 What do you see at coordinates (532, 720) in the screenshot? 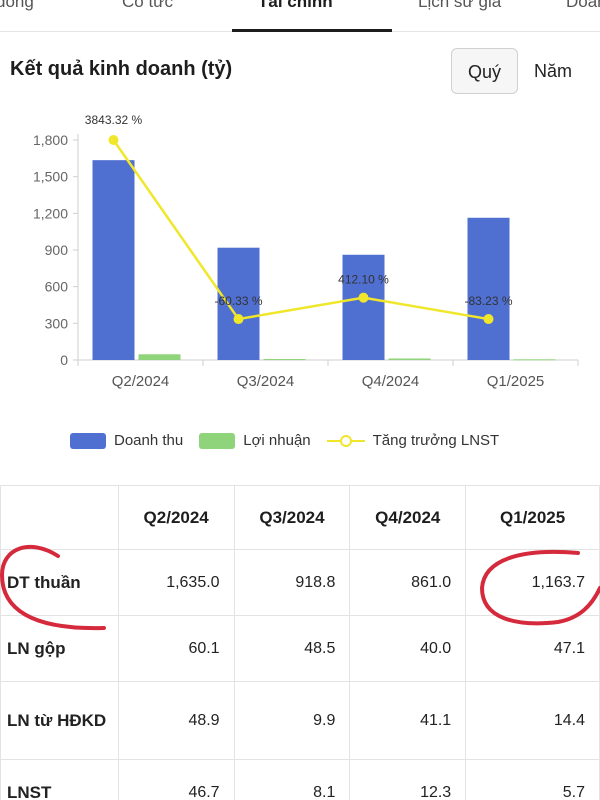
I see `table-cell: 14.4` at bounding box center [532, 720].